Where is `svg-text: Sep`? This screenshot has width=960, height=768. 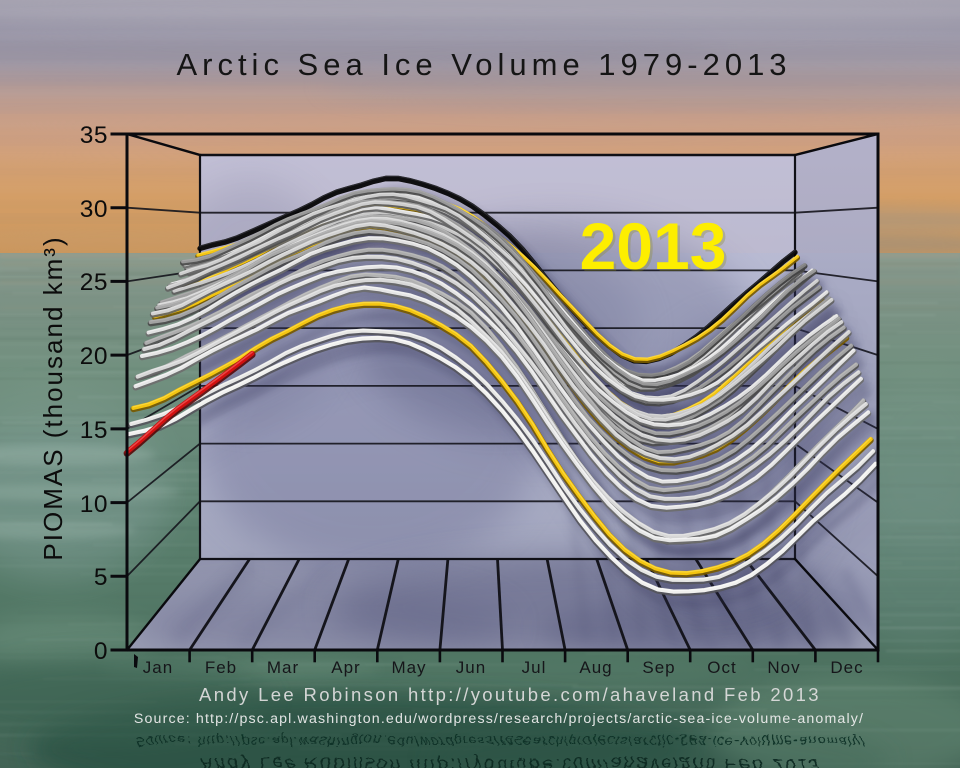 svg-text: Sep is located at coordinates (658, 667).